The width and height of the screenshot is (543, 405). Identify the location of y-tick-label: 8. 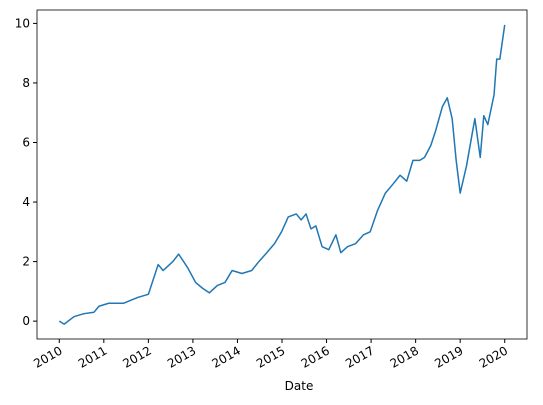
(26, 83).